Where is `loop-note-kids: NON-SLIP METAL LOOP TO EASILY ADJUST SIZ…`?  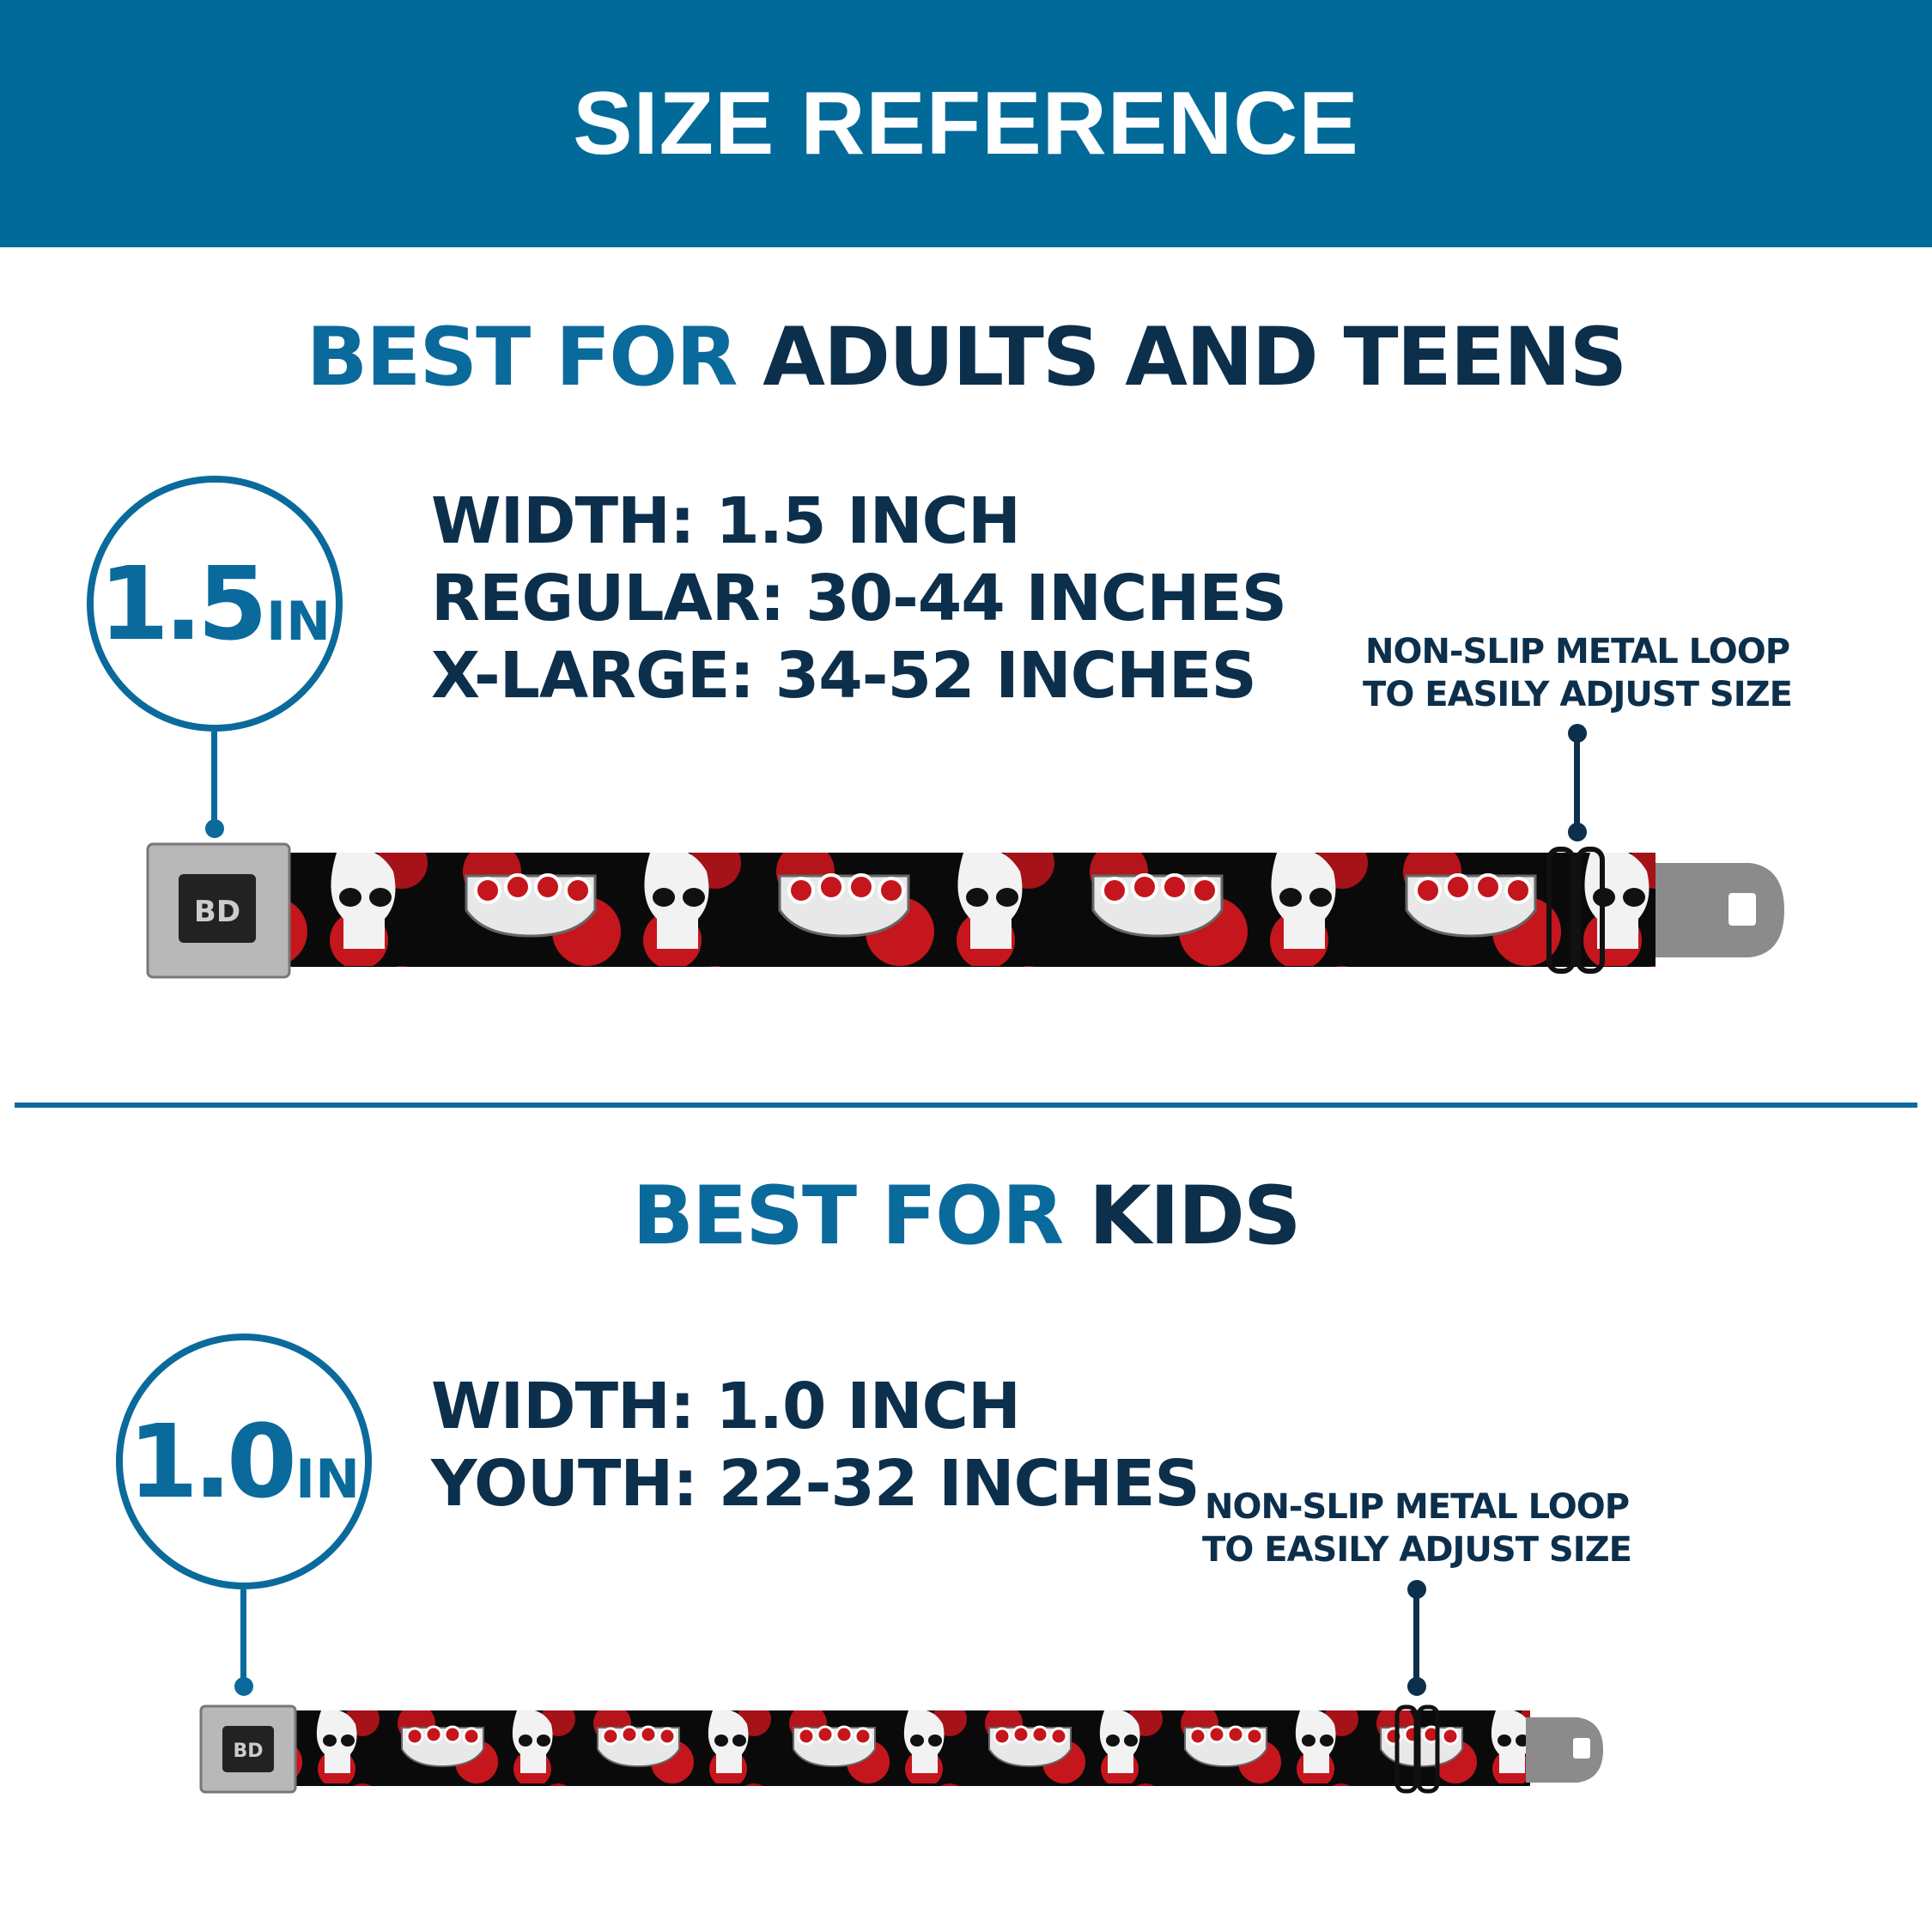 loop-note-kids: NON-SLIP METAL LOOP TO EASILY ADJUST SIZ… is located at coordinates (1417, 1528).